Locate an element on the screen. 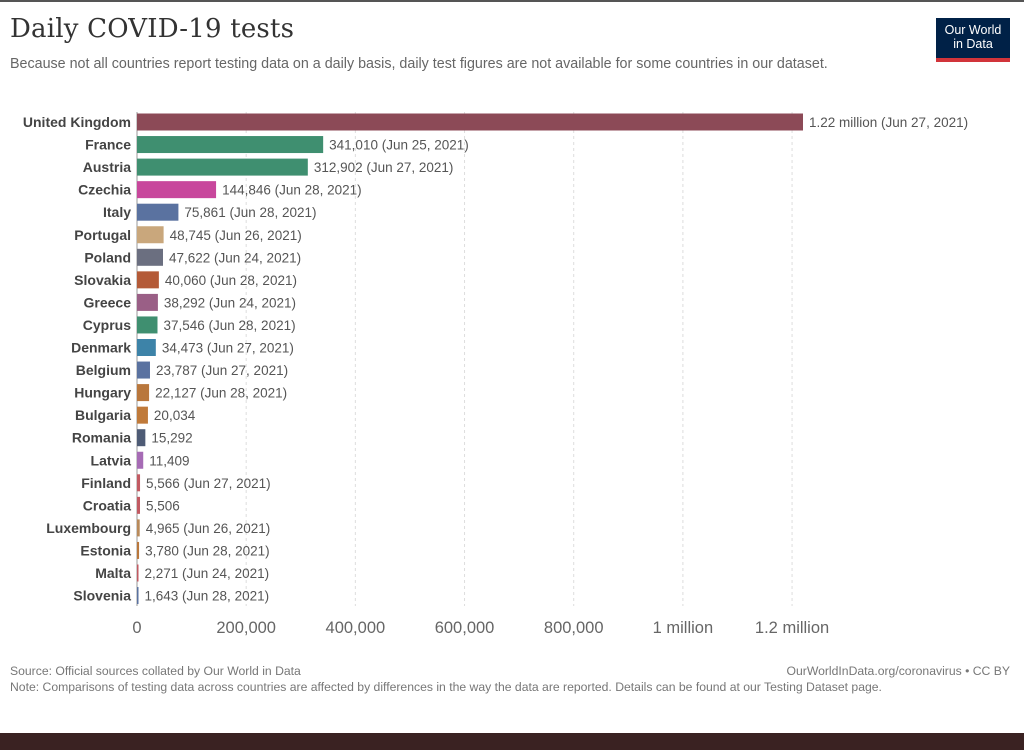 The height and width of the screenshot is (750, 1024). x-tick-label: 800,000 is located at coordinates (574, 628).